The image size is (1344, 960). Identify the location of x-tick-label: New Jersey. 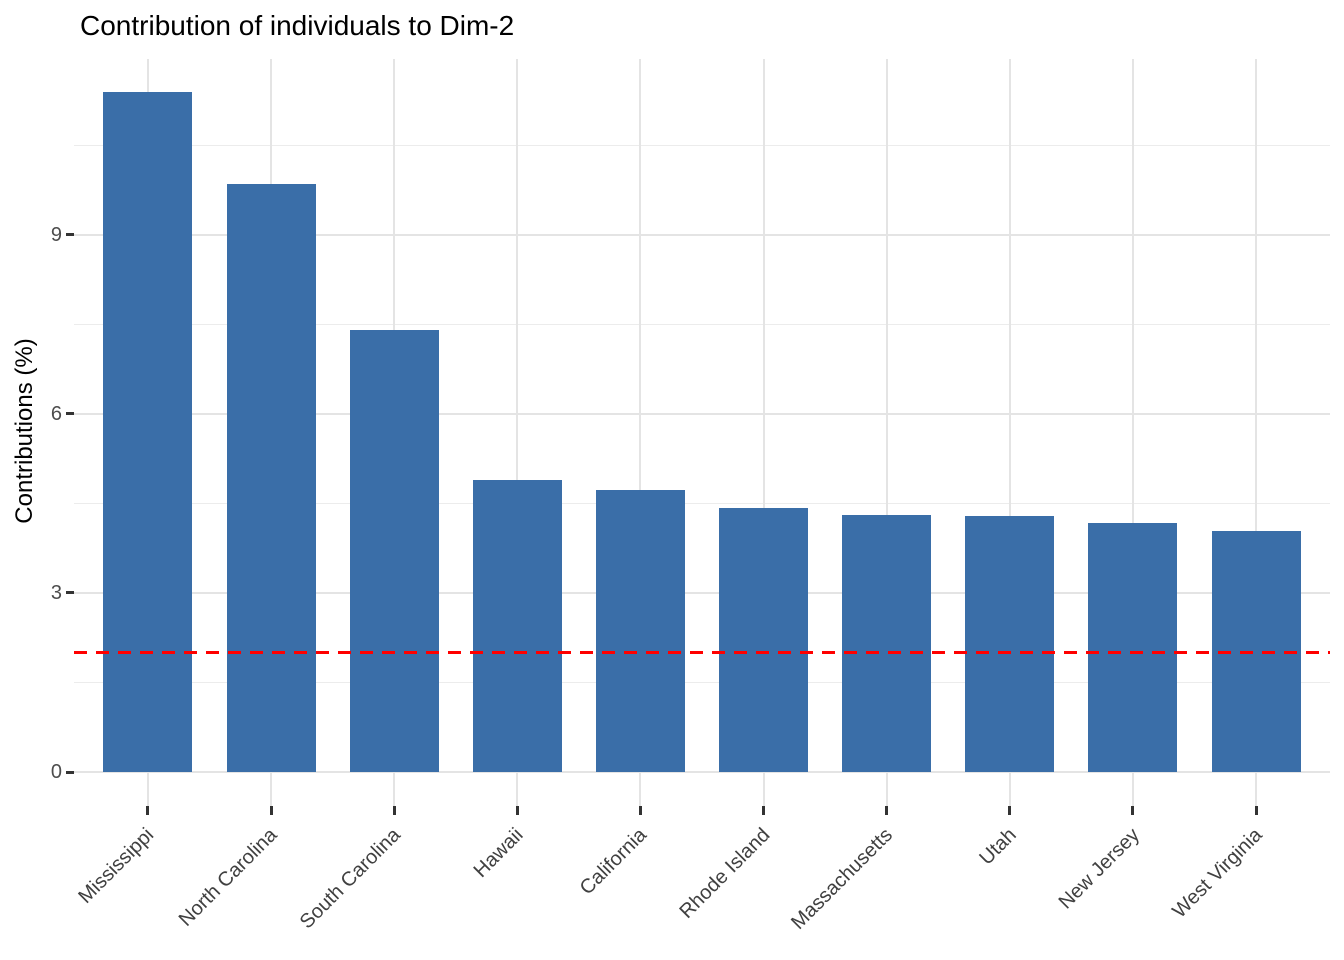
(1099, 869).